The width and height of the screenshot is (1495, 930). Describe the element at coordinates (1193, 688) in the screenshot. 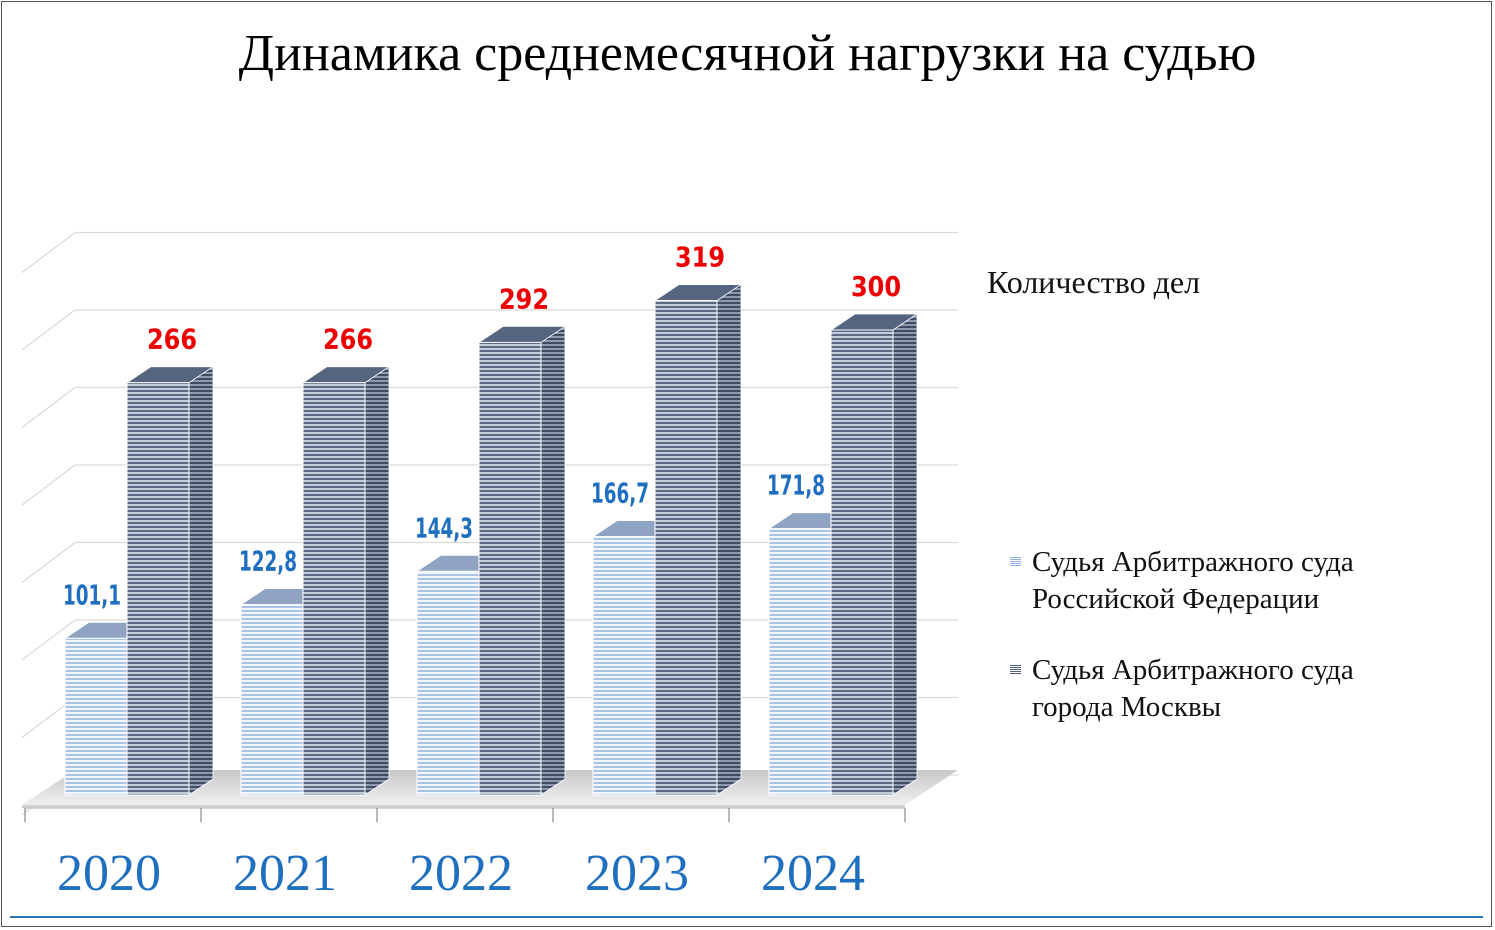

I see `legend-label-moscow: Судья Арбитражного суда города Москвы` at that location.